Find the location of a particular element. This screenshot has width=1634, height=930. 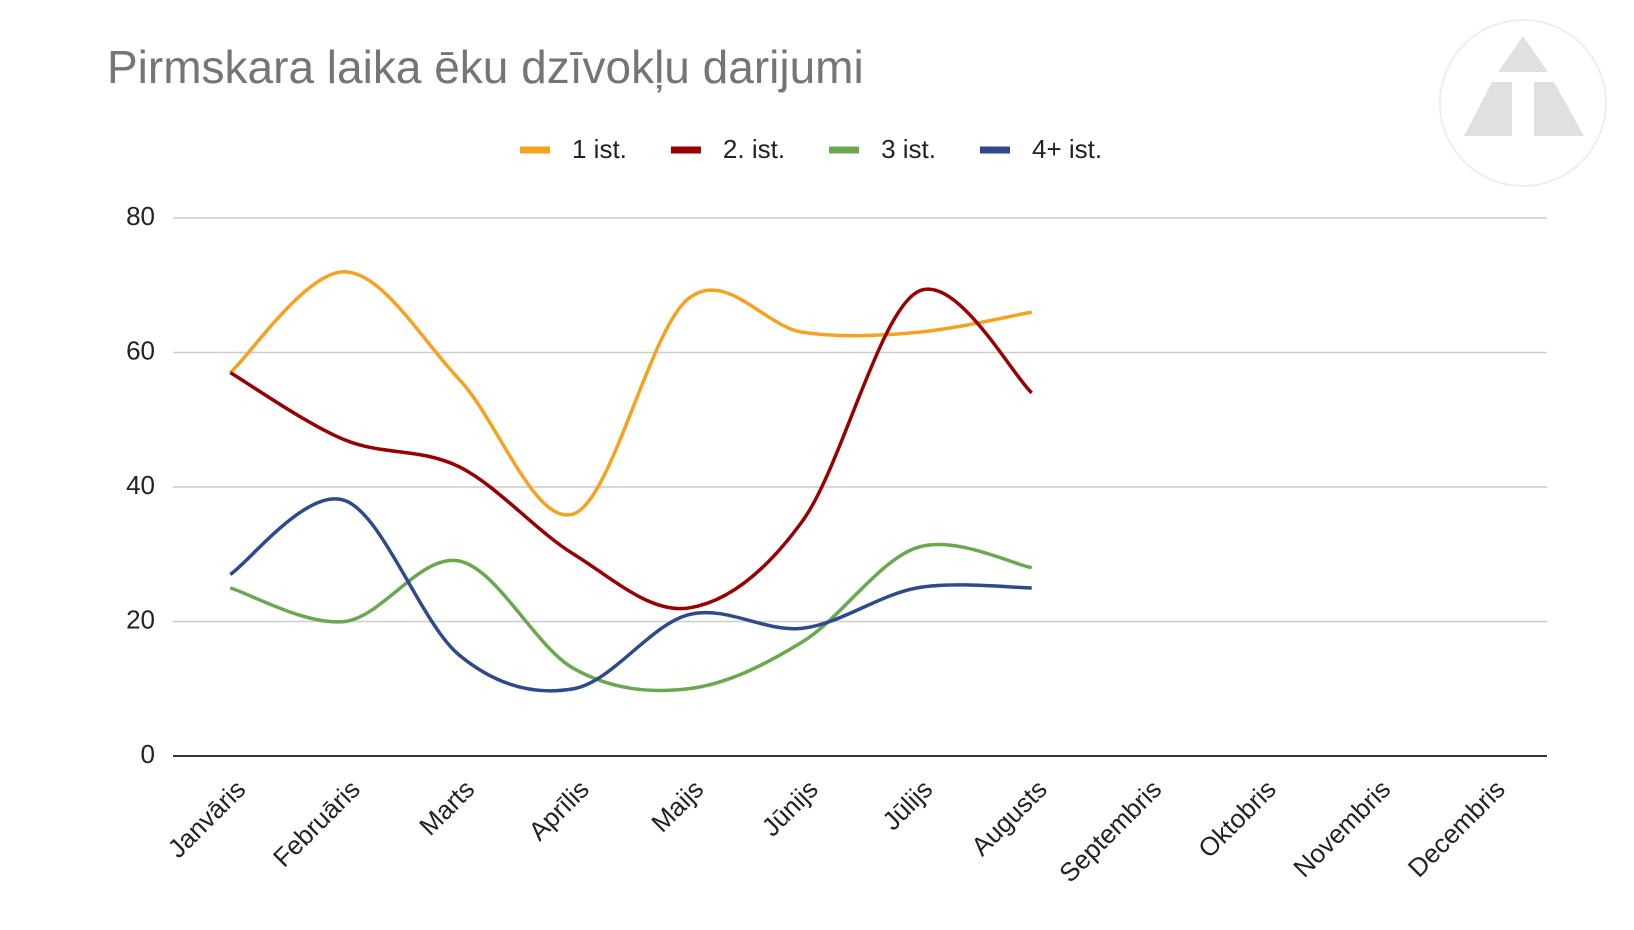

legend-label: 1 ist. is located at coordinates (599, 149).